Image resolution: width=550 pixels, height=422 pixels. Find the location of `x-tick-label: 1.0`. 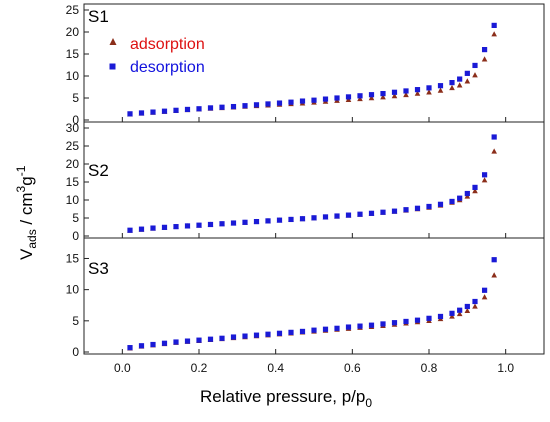

x-tick-label: 1.0 is located at coordinates (505, 368).